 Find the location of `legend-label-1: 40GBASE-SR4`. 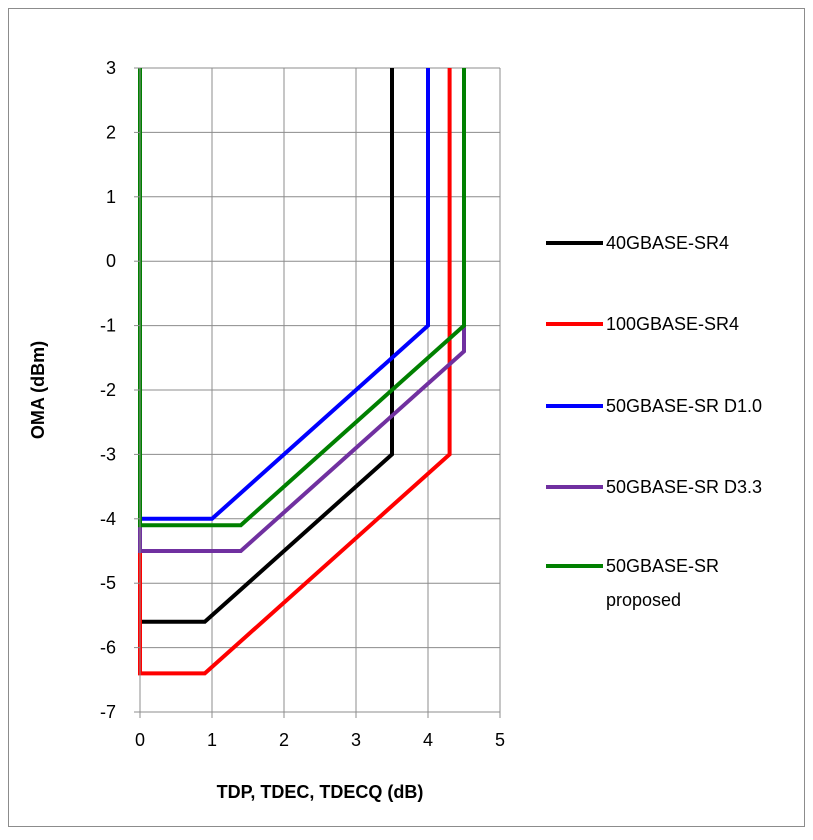

legend-label-1: 40GBASE-SR4 is located at coordinates (667, 243).